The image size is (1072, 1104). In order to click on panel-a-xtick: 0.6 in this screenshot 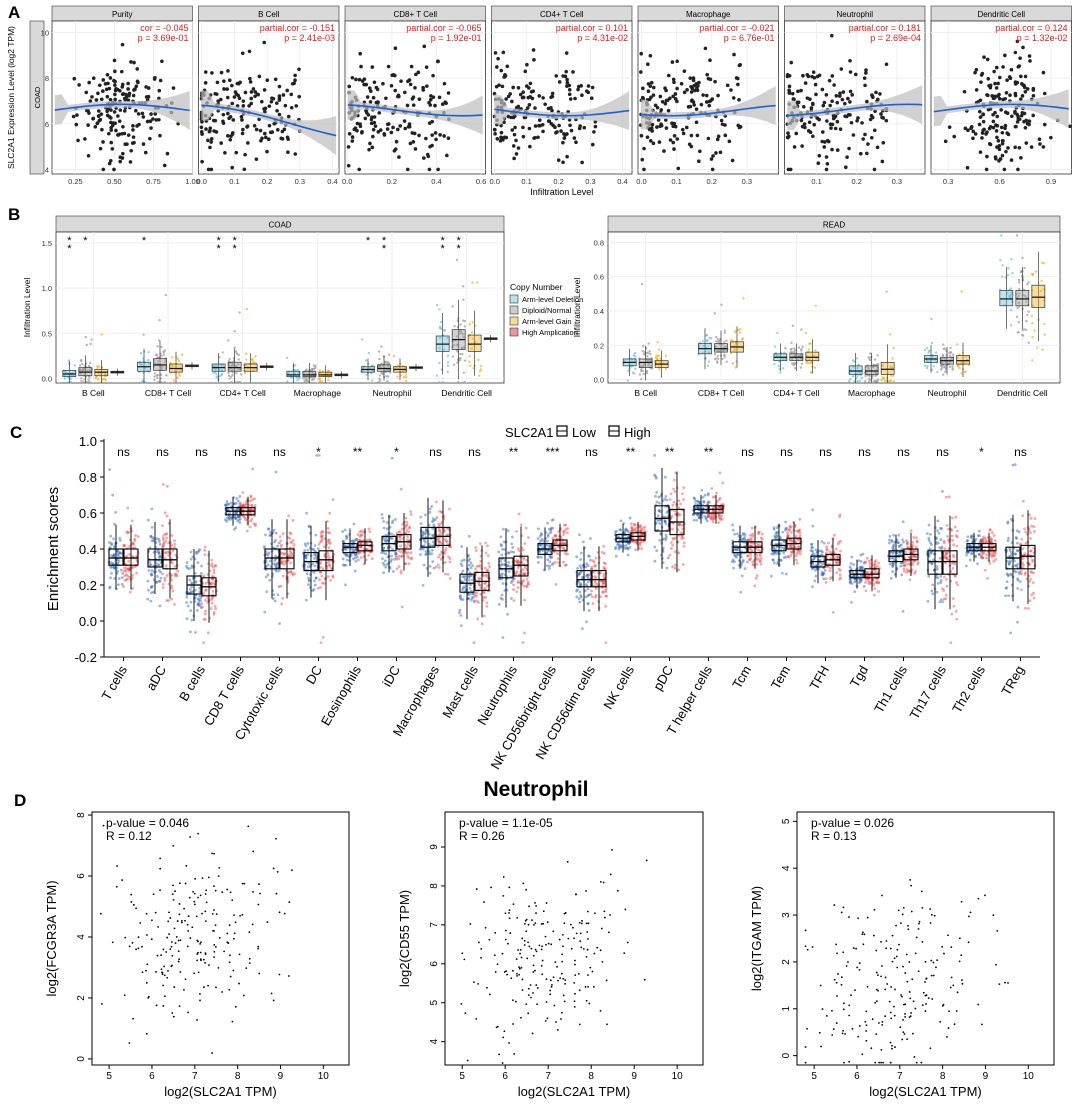, I will do `click(999, 181)`.